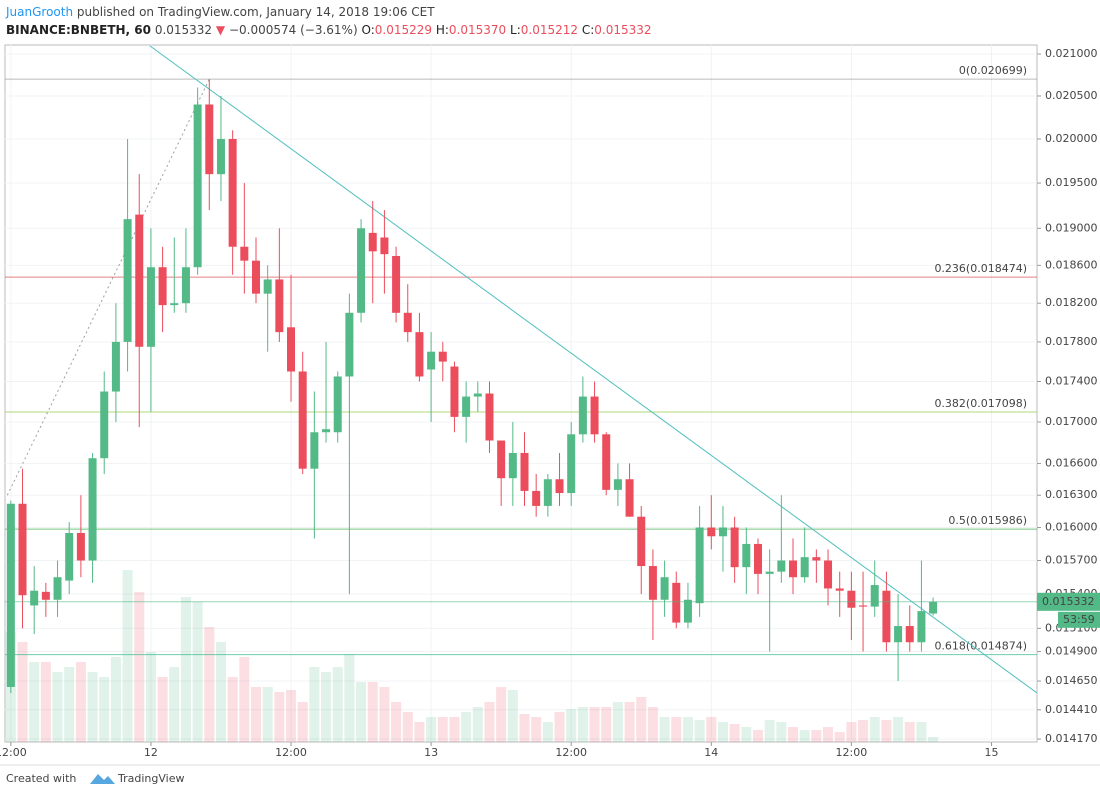  I want to click on arrow: ▼, so click(221, 30).